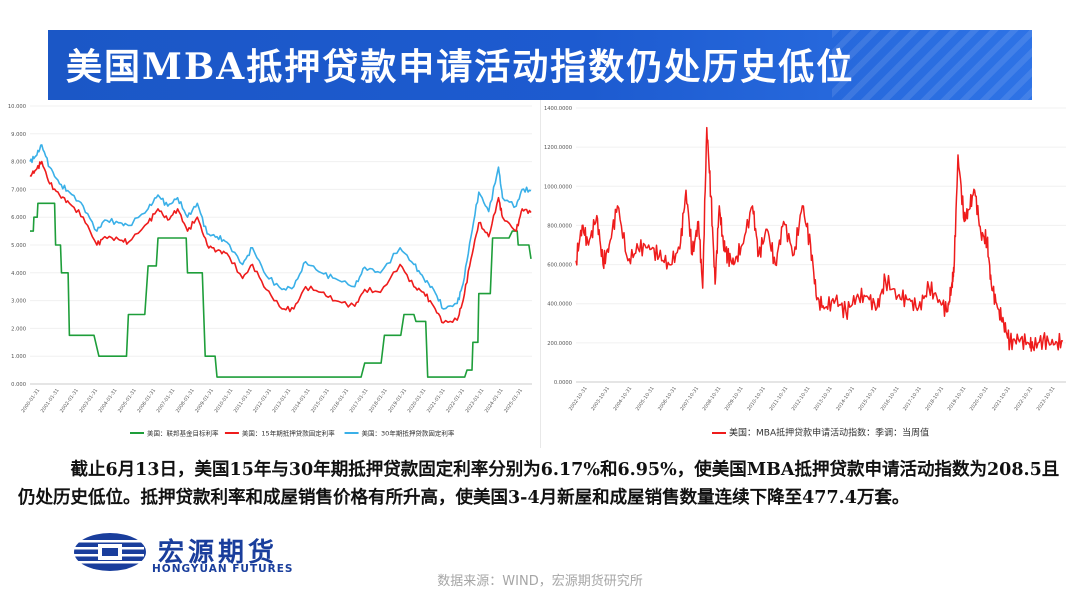 The height and width of the screenshot is (608, 1080). I want to click on y-tick-label: 800.0000, so click(559, 226).